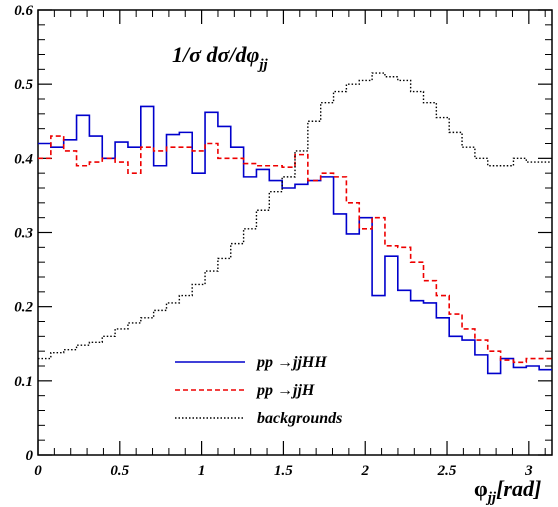  Describe the element at coordinates (23, 382) in the screenshot. I see `y-tick-label: 0.1` at that location.